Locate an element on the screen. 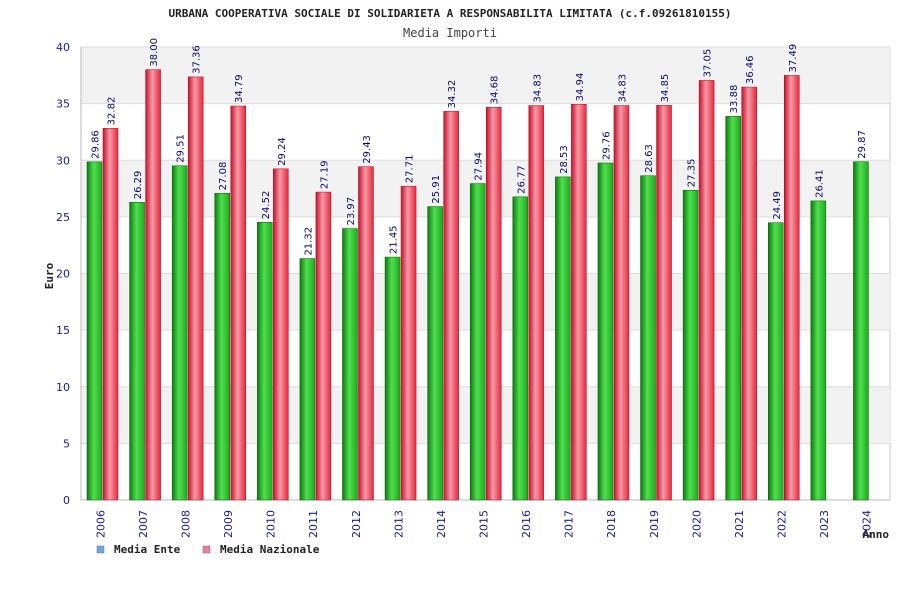  y-axis-label: Euro is located at coordinates (49, 275).